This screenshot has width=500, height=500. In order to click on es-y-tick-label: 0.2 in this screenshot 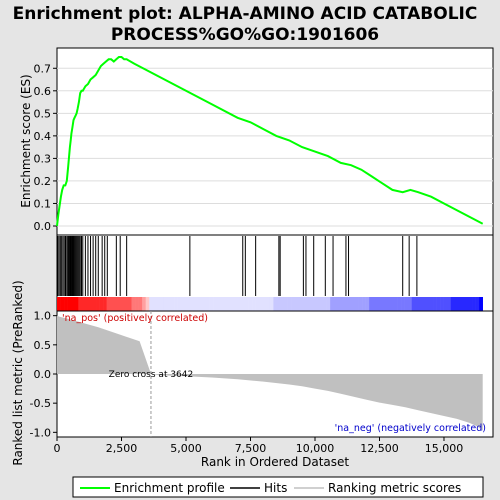, I will do `click(43, 181)`.